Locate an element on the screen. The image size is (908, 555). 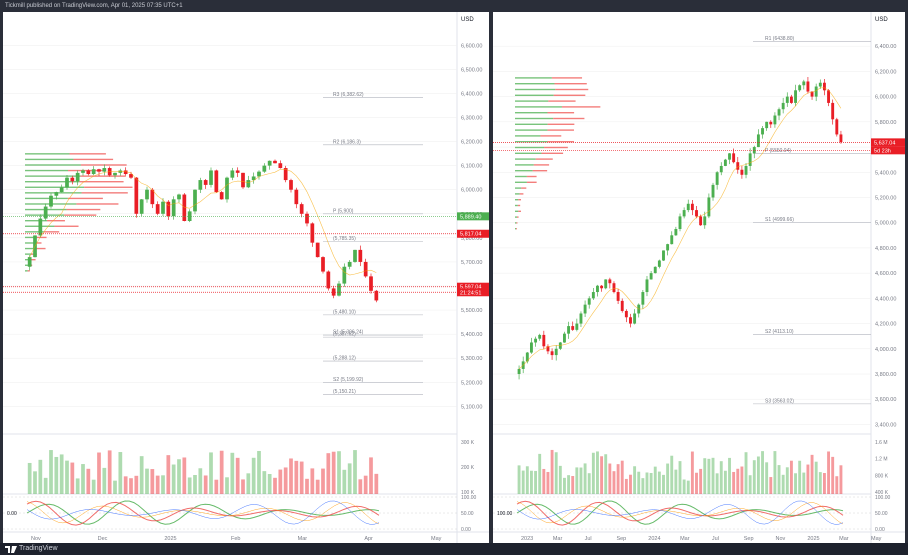
moving-average-line is located at coordinates (203, 222).